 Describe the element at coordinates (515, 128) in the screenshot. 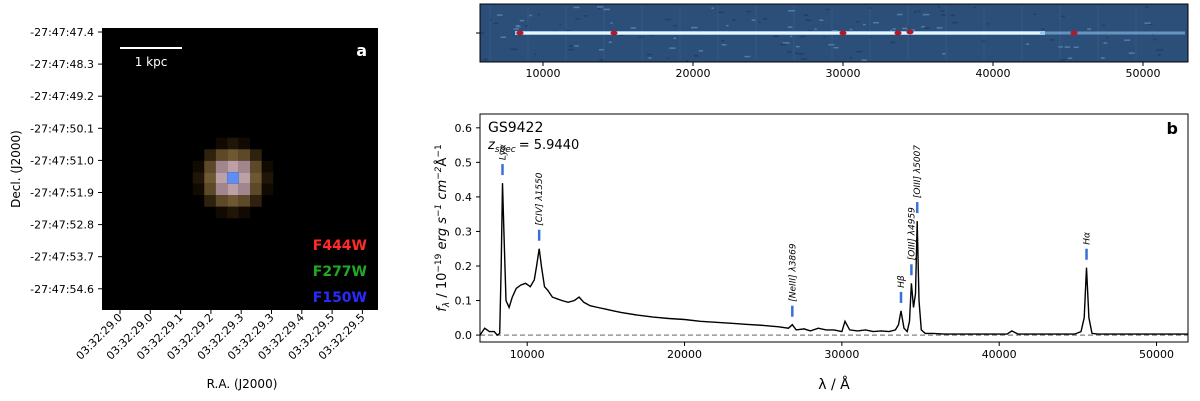

I see `object-name: GS9422` at that location.